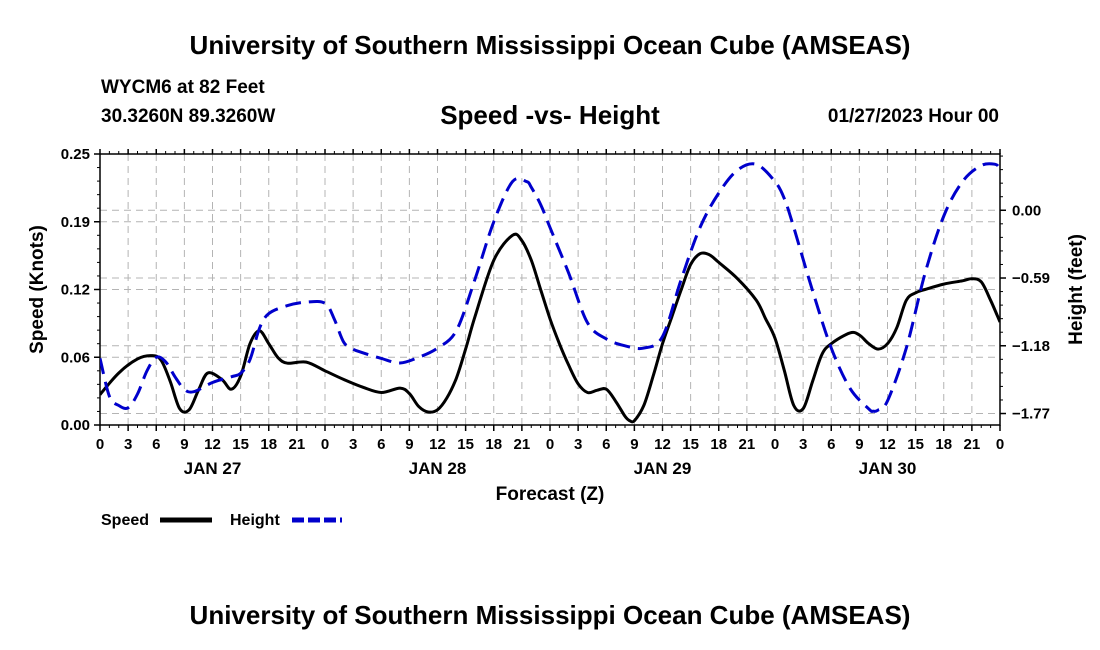 Image resolution: width=1100 pixels, height=650 pixels. What do you see at coordinates (438, 468) in the screenshot?
I see `day-label: JAN 28` at bounding box center [438, 468].